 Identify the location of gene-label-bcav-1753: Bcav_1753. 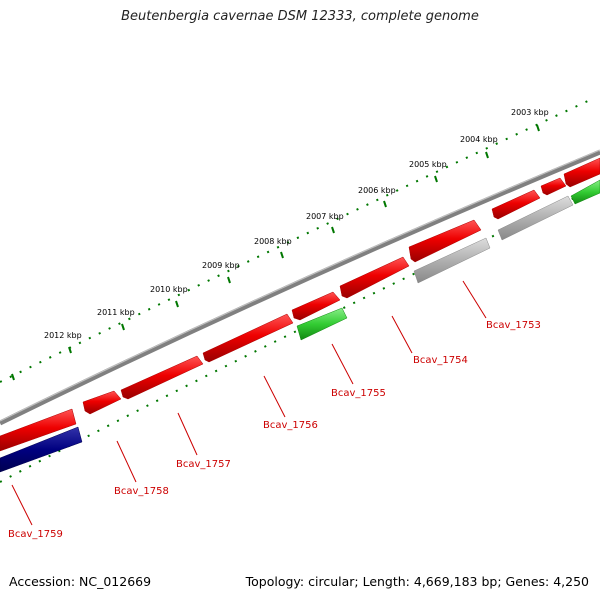
(513, 325).